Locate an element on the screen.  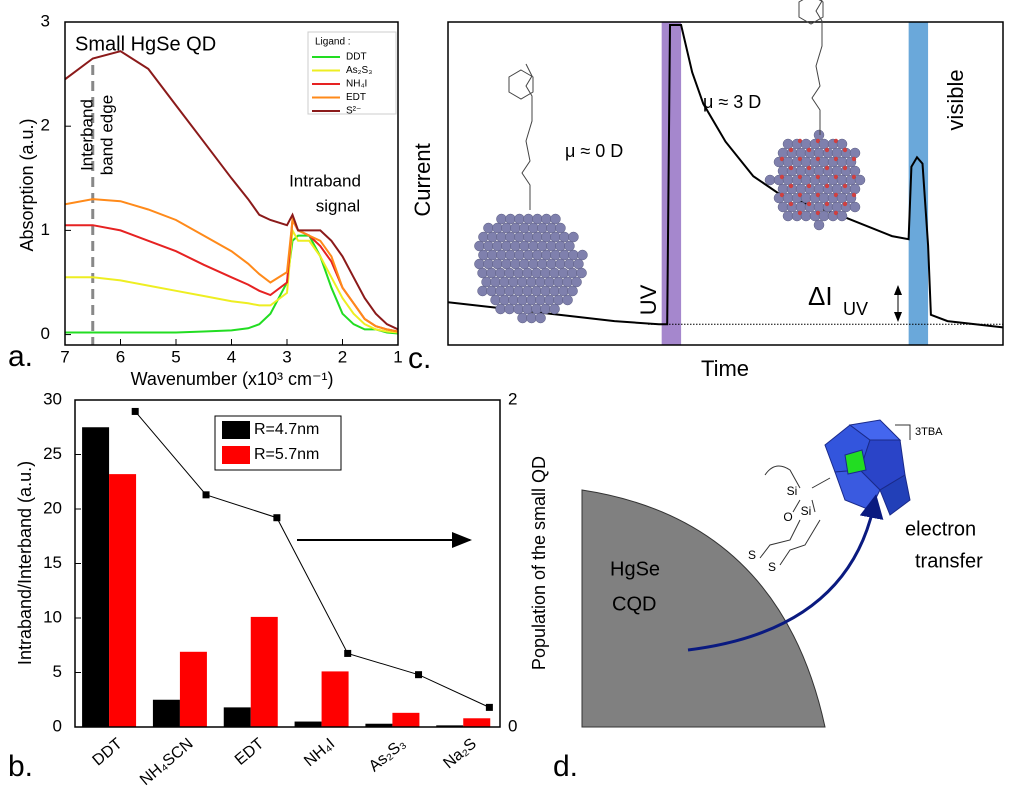
annotation: UV is located at coordinates (855, 309).